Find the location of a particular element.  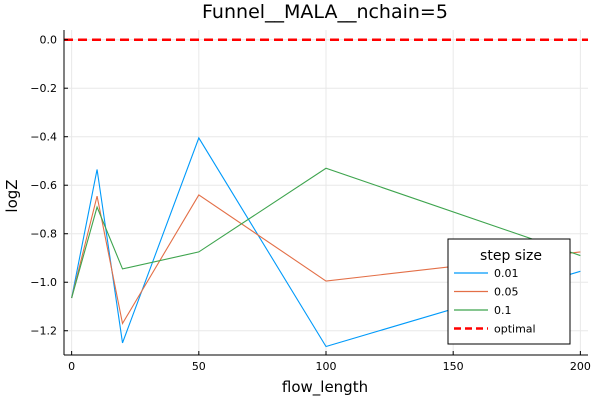

legend-label-0.01: 0.01 is located at coordinates (506, 273).